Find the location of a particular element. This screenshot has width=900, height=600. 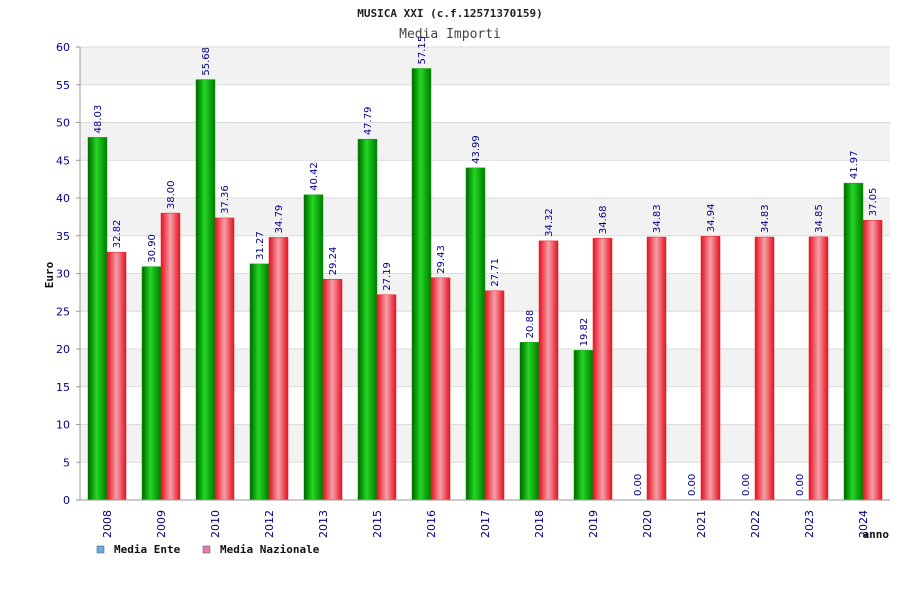

value-label: 48.03 is located at coordinates (98, 119).